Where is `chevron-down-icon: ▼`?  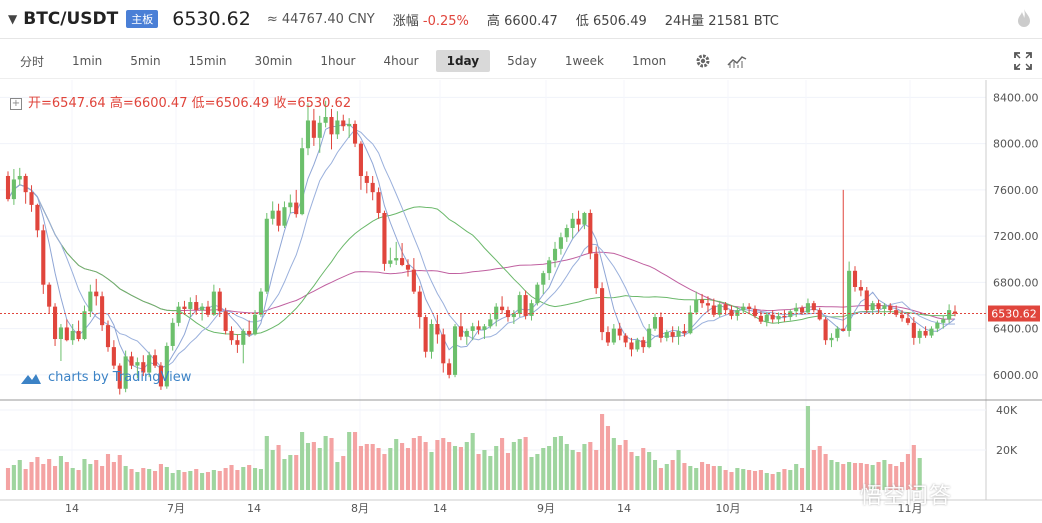
chevron-down-icon: ▼ is located at coordinates (13, 19).